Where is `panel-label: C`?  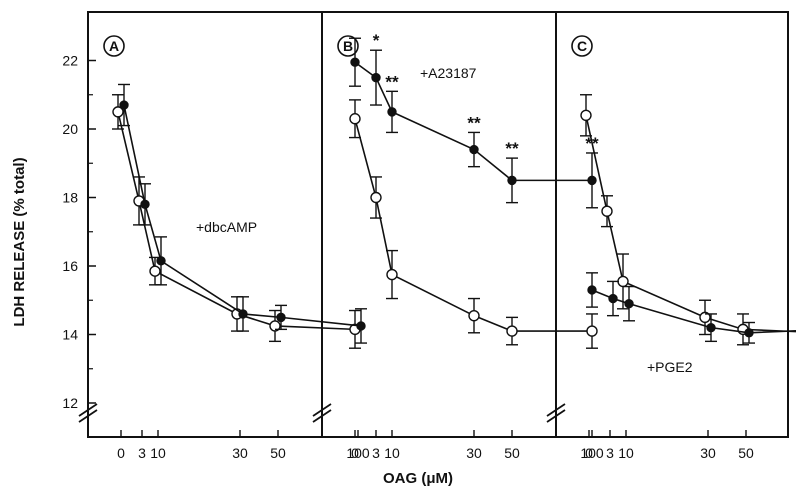 panel-label: C is located at coordinates (582, 46).